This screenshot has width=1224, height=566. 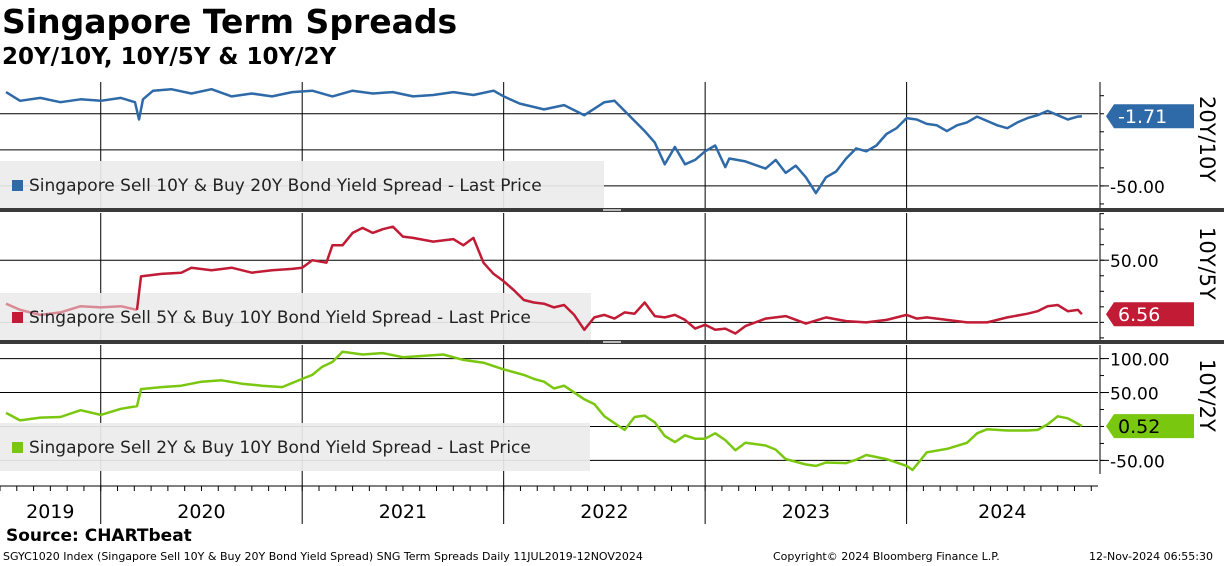 I want to click on last-price-label: 0.52, so click(x=1139, y=427).